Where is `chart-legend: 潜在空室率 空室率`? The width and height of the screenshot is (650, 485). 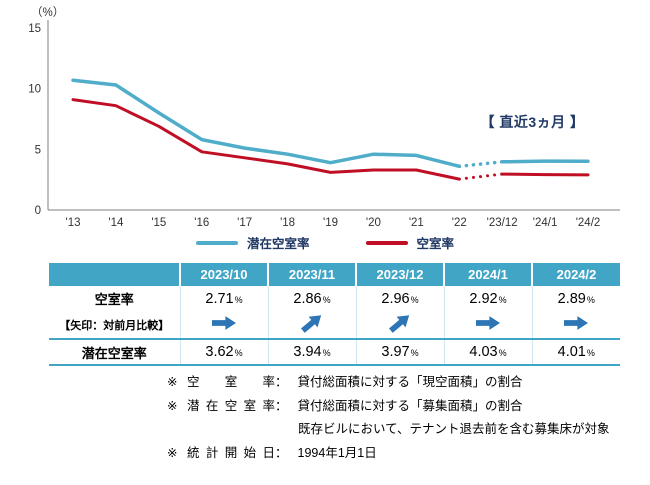
chart-legend: 潜在空室率 空室率 is located at coordinates (325, 242).